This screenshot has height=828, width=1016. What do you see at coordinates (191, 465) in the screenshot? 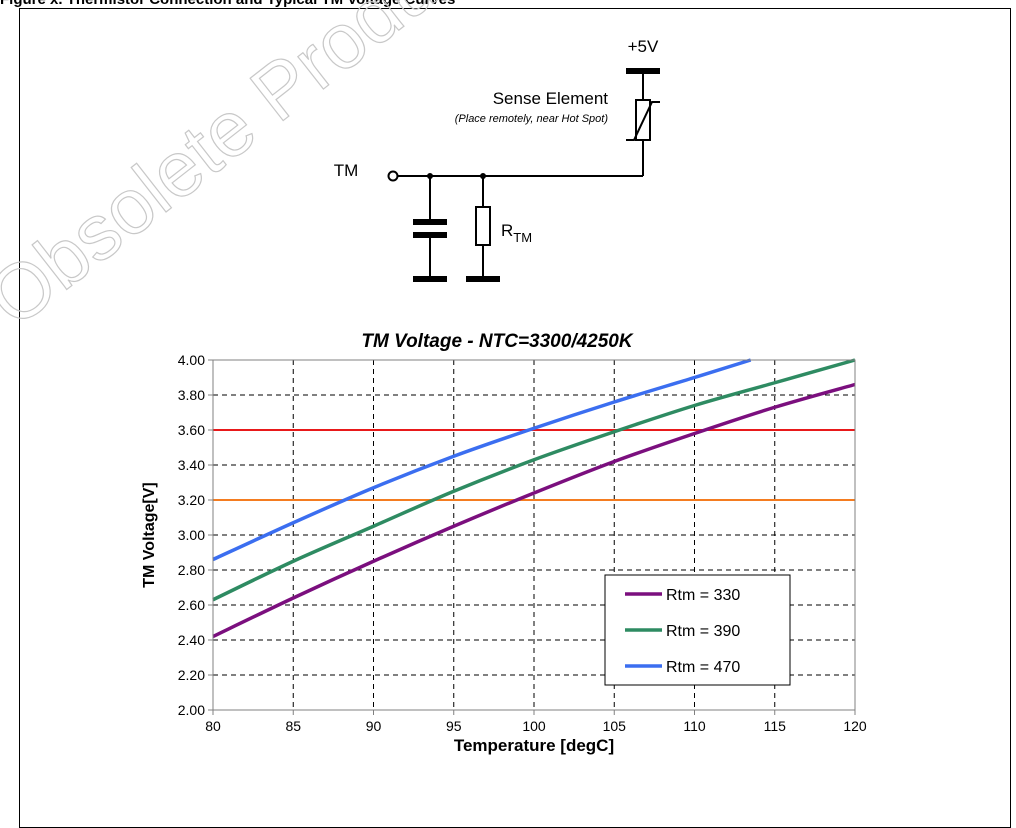
I see `y-tick-label: 3.40` at bounding box center [191, 465].